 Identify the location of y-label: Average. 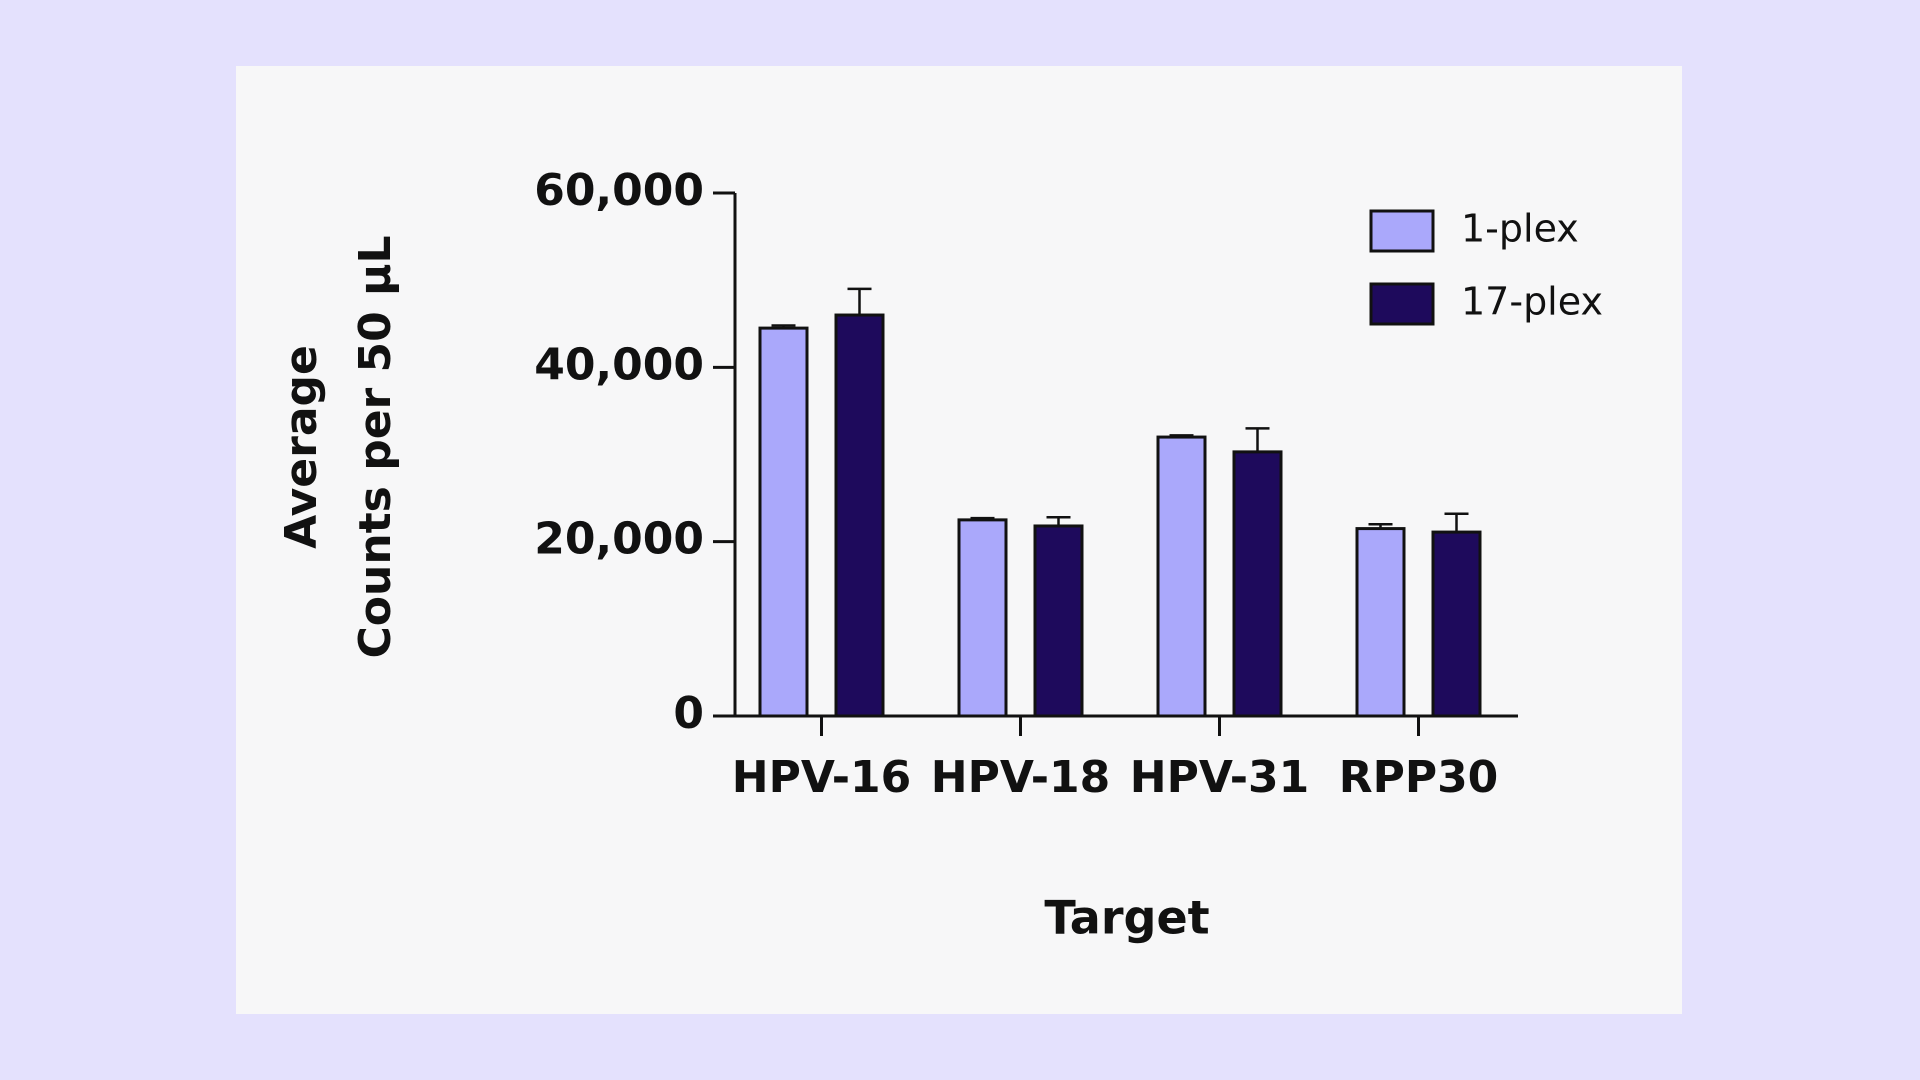
(301, 447).